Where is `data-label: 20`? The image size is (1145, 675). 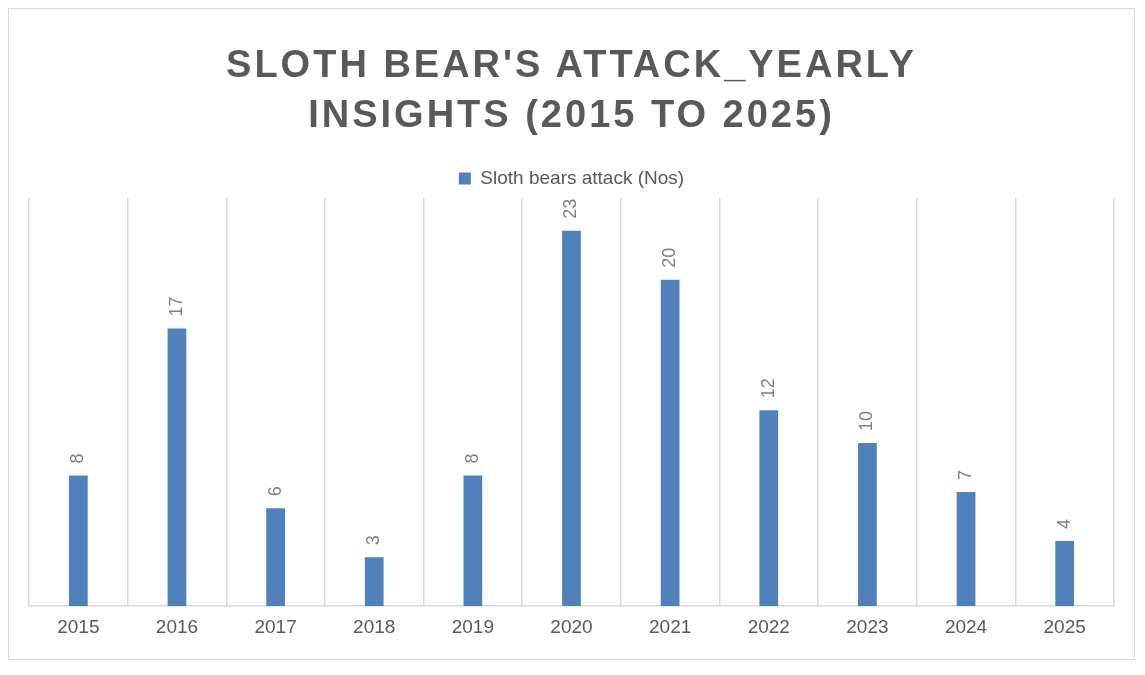 data-label: 20 is located at coordinates (669, 257).